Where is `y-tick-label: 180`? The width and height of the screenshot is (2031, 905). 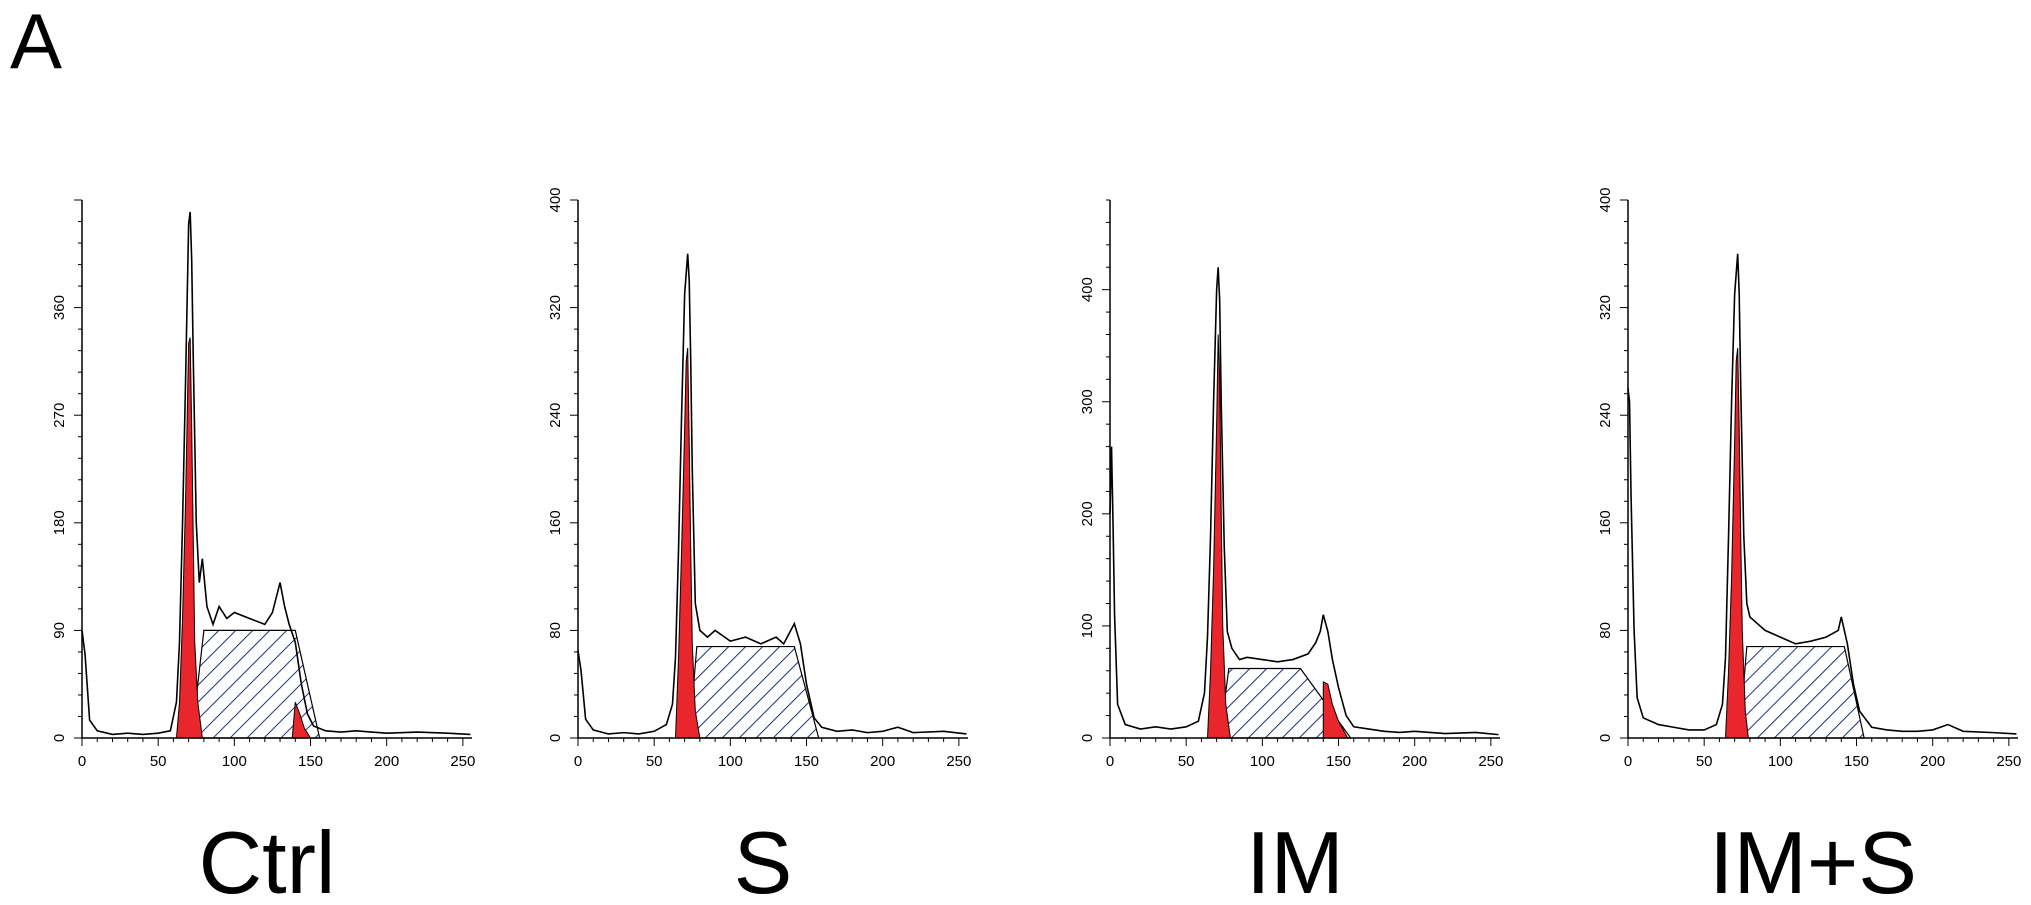 y-tick-label: 180 is located at coordinates (59, 522).